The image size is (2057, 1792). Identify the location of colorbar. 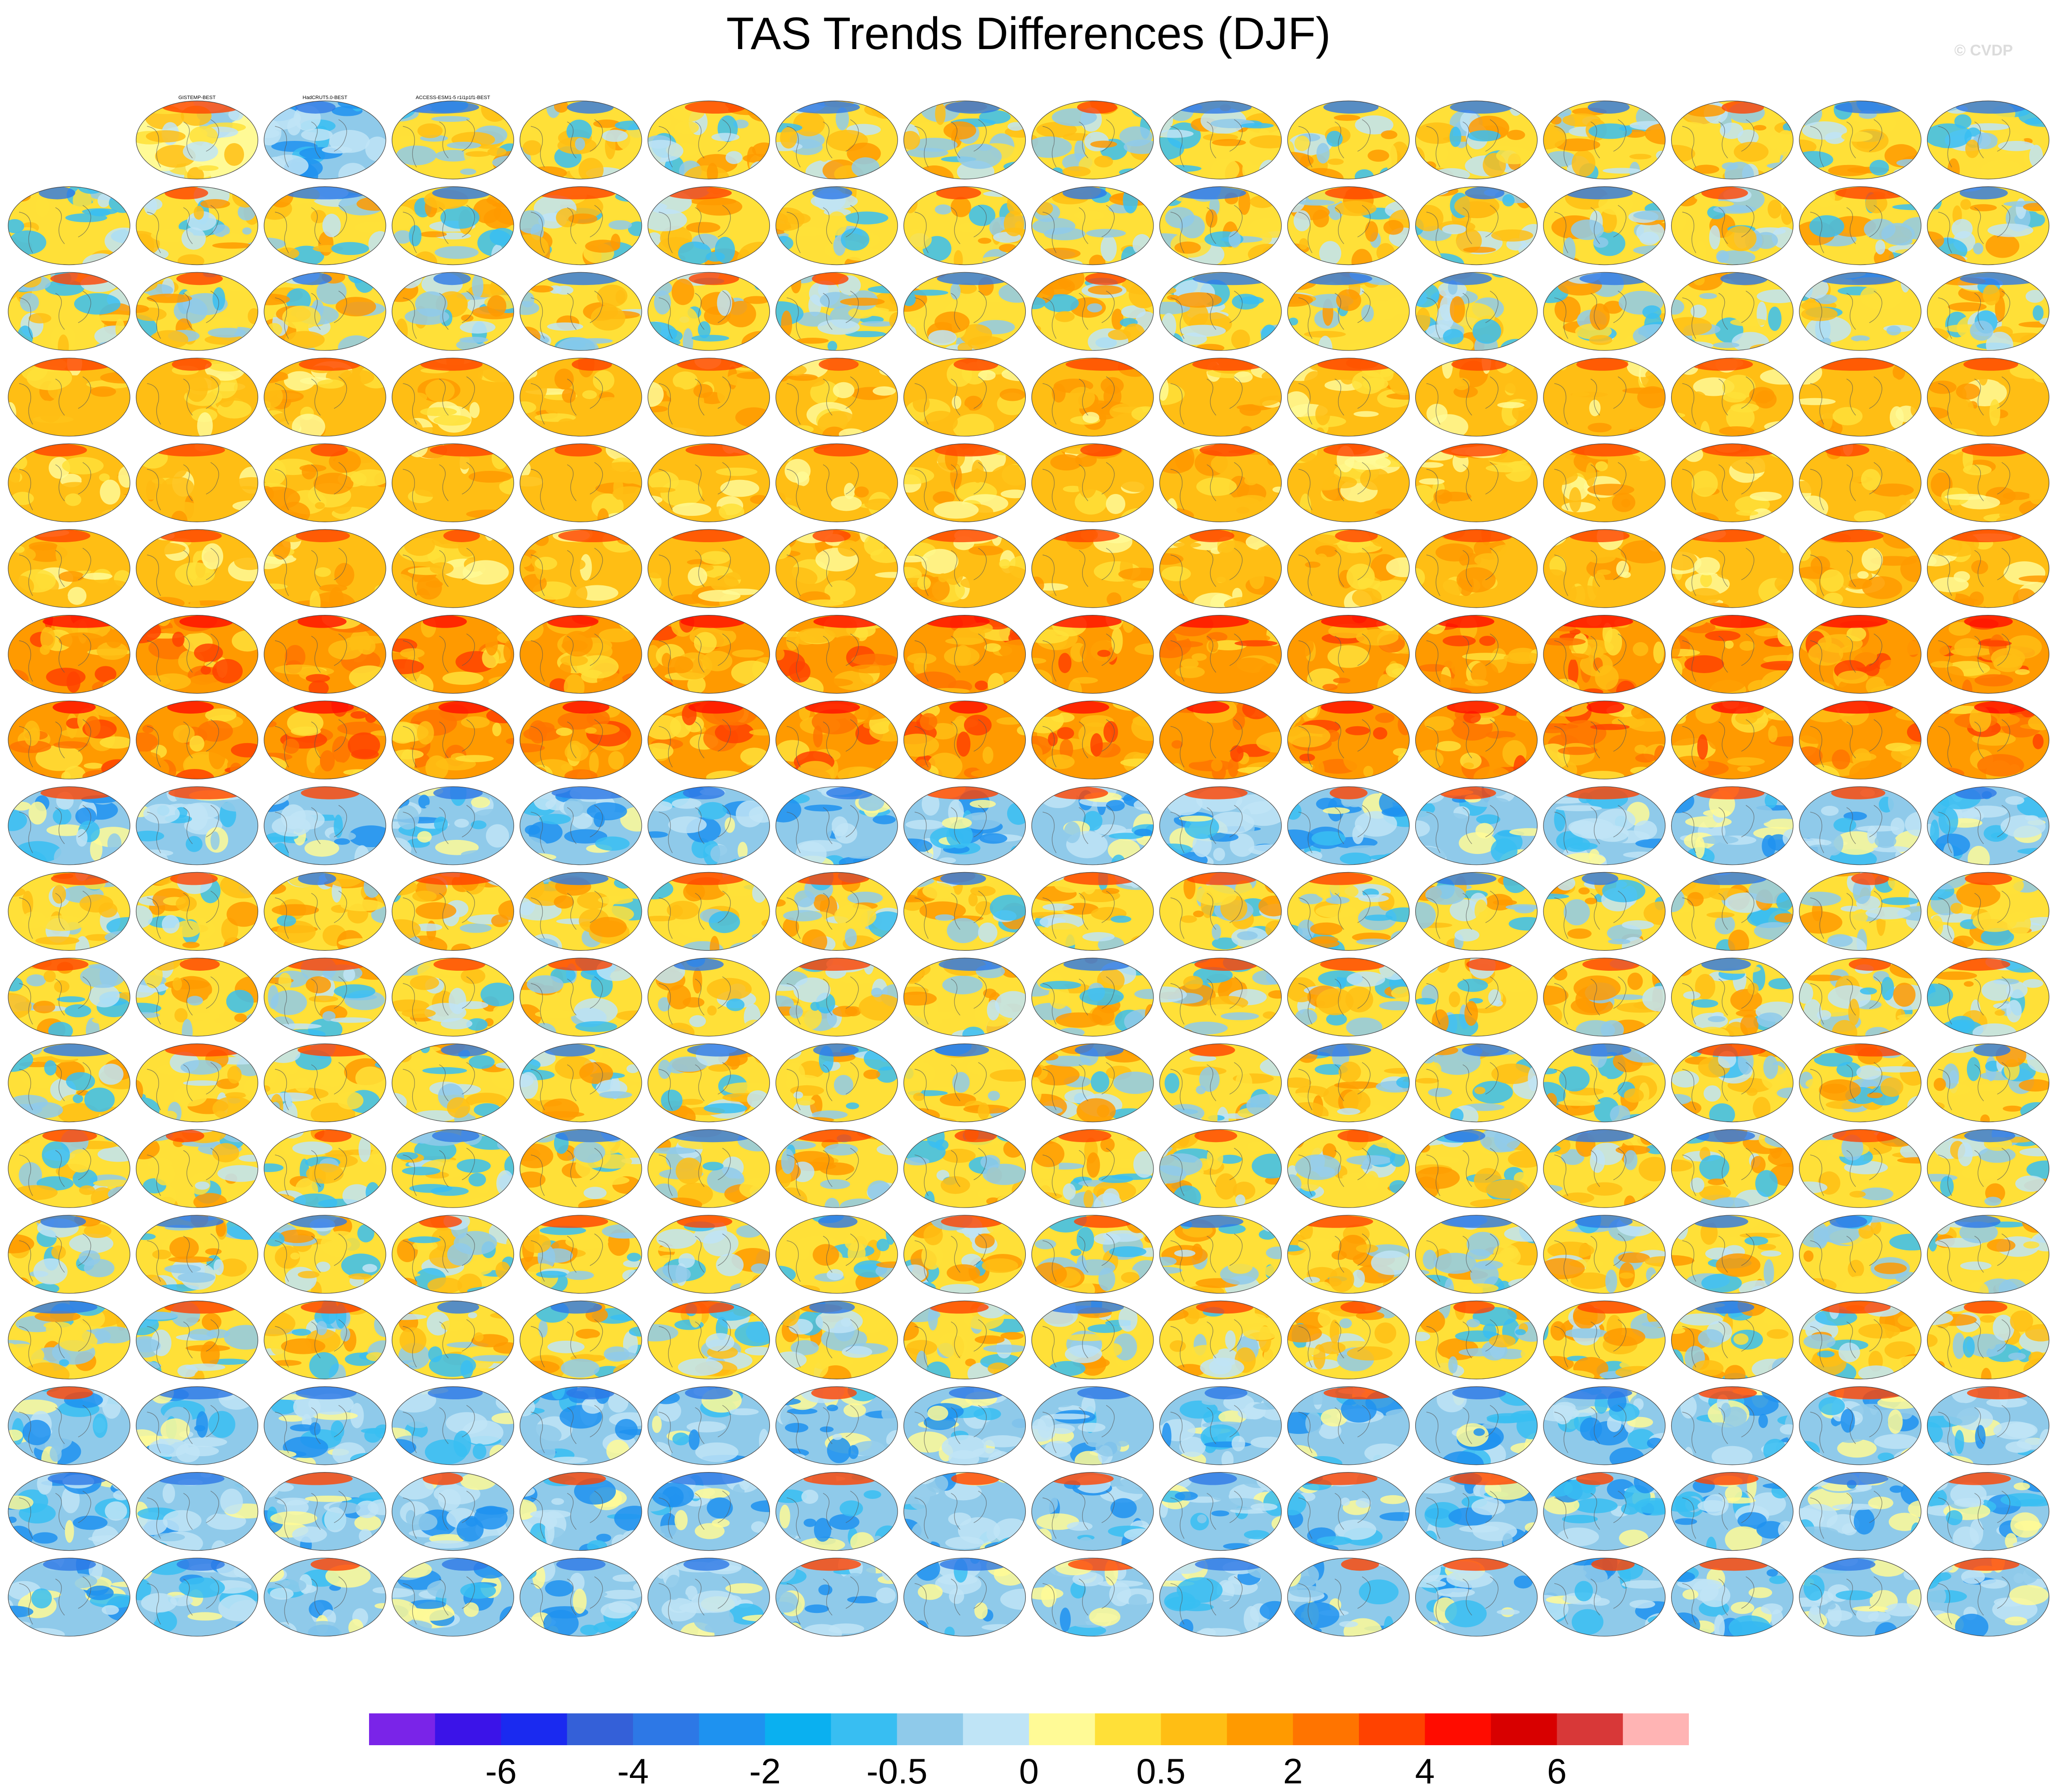
(1029, 1729).